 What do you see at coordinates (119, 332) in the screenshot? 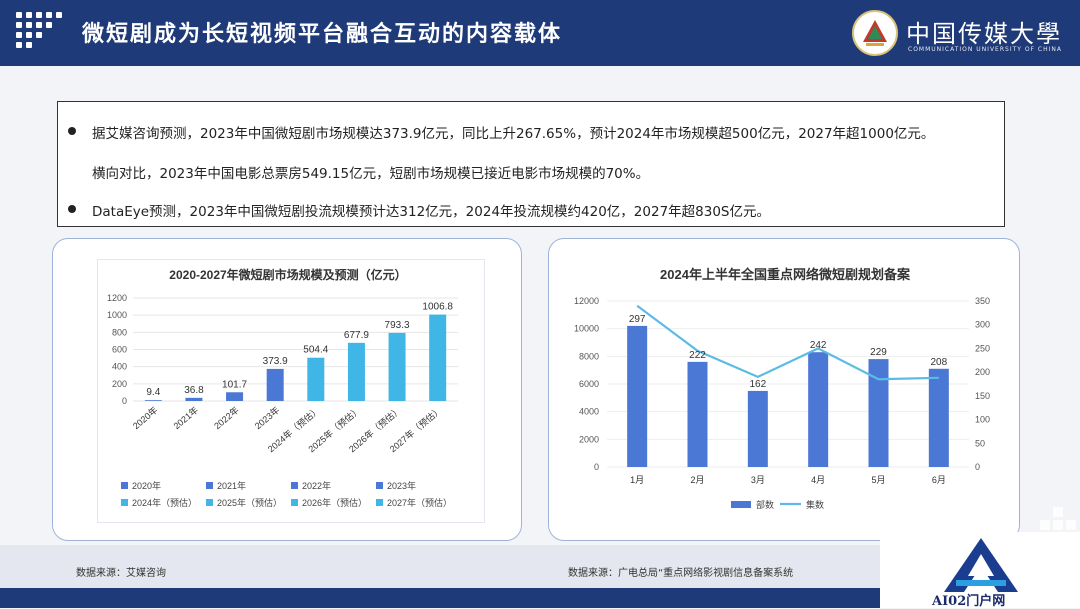
I see `y-tick-label: 800` at bounding box center [119, 332].